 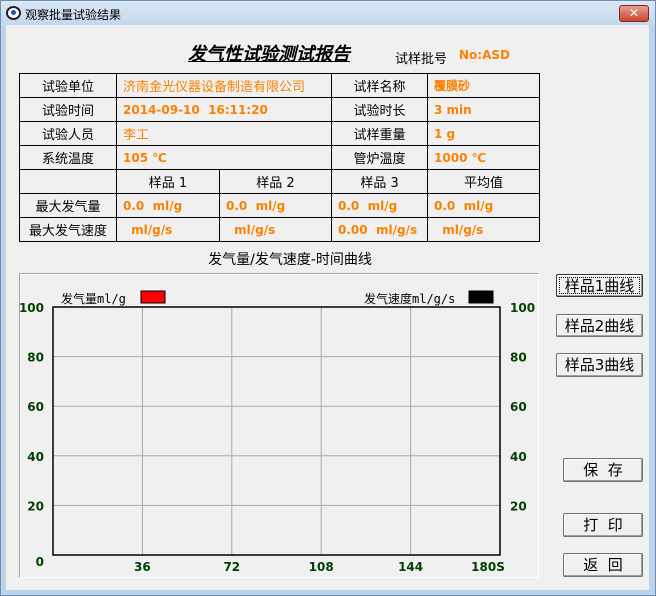 What do you see at coordinates (35, 457) in the screenshot?
I see `left-y-tick-label: 40` at bounding box center [35, 457].